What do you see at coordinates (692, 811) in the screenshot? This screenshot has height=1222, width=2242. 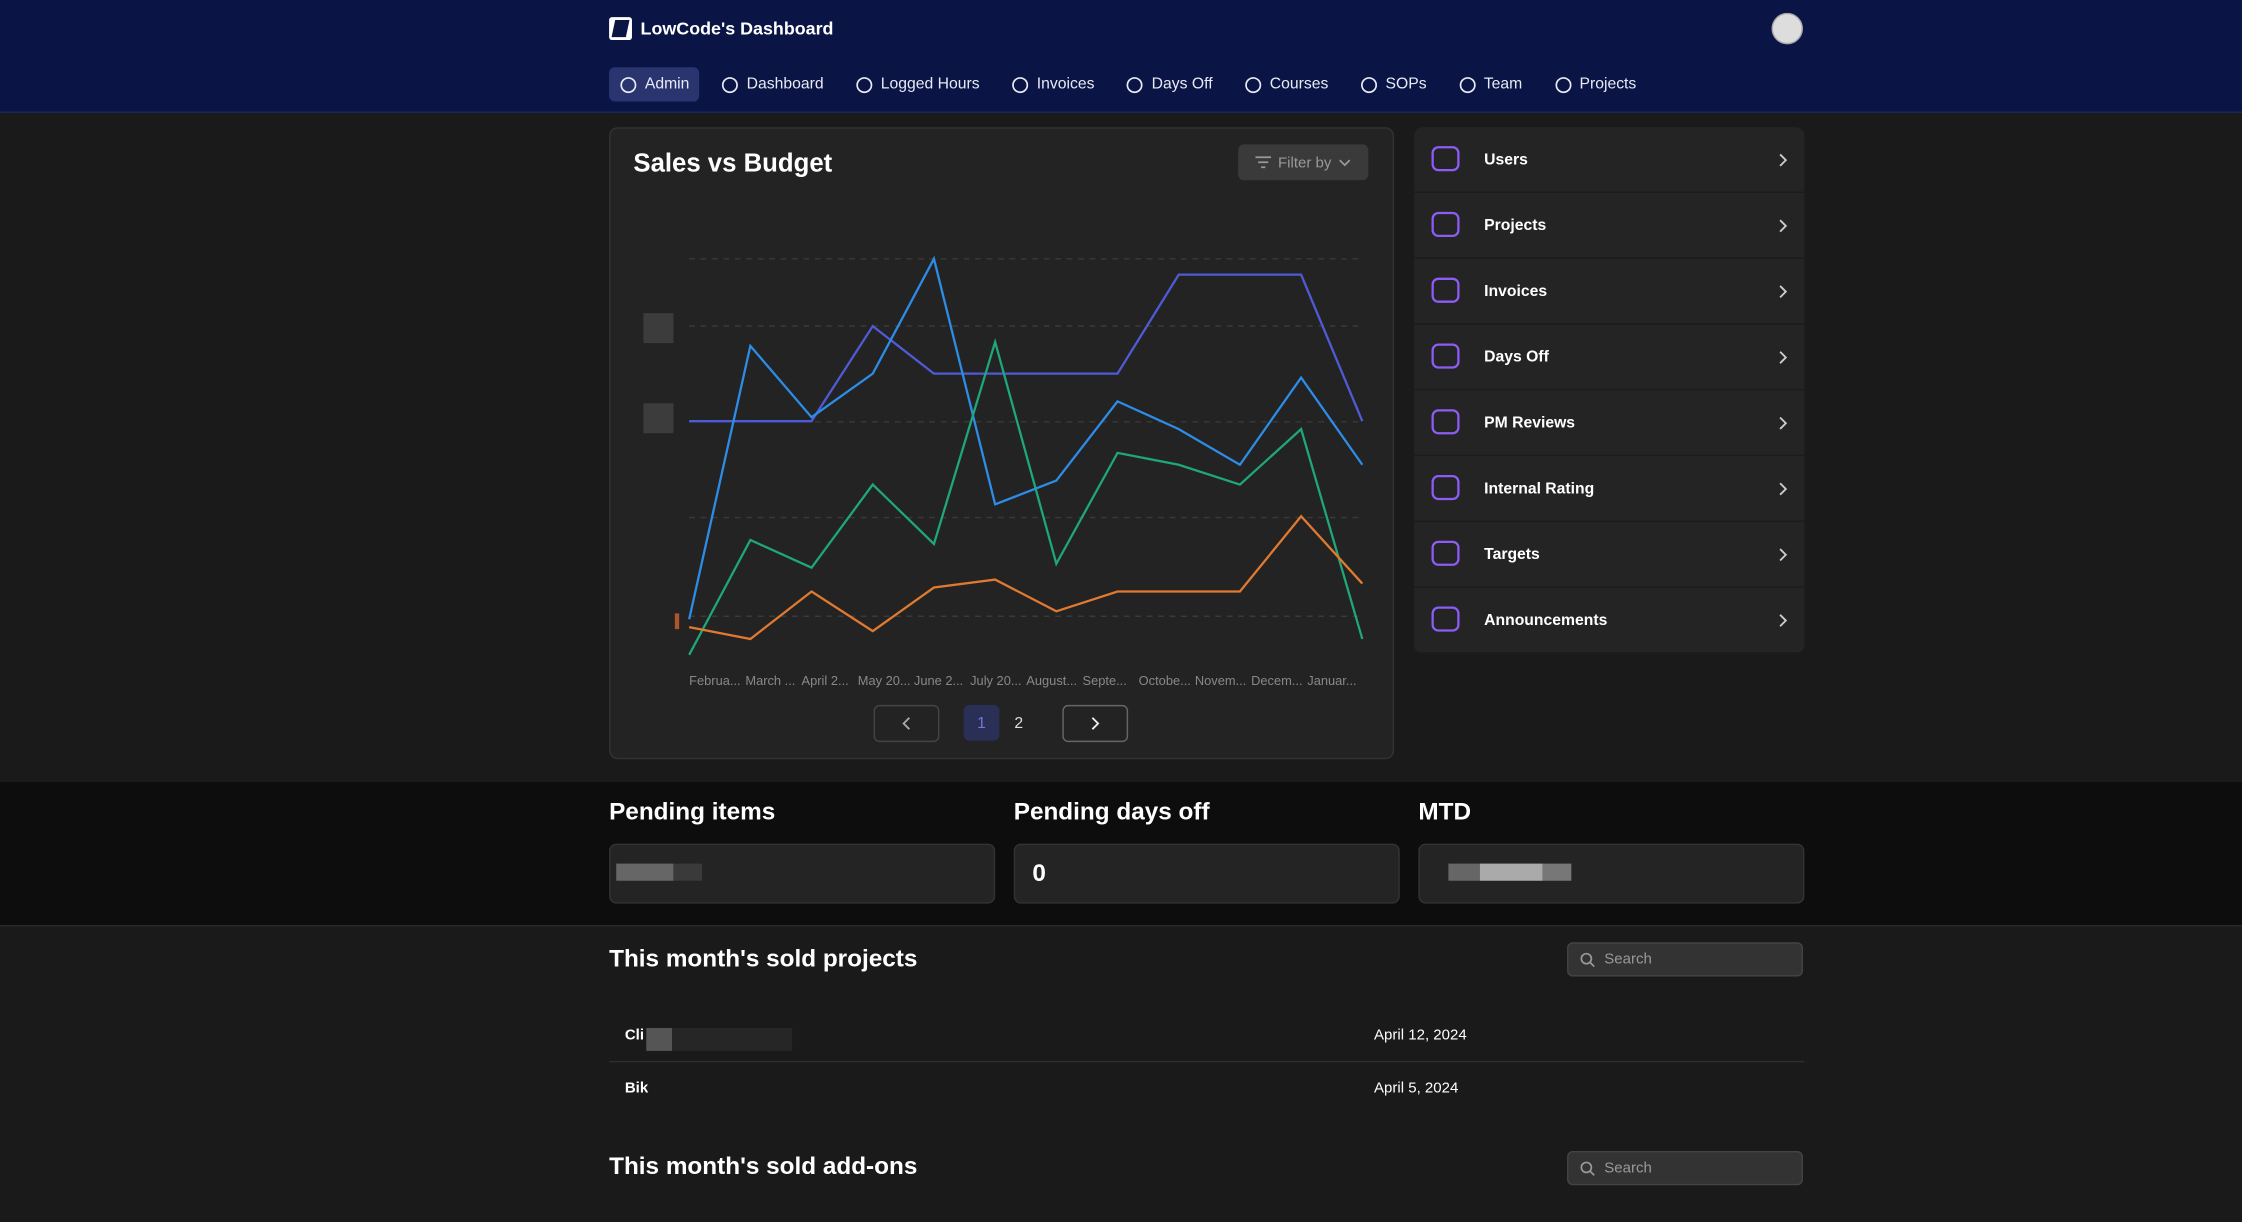 I see `stat-title: Pending items` at bounding box center [692, 811].